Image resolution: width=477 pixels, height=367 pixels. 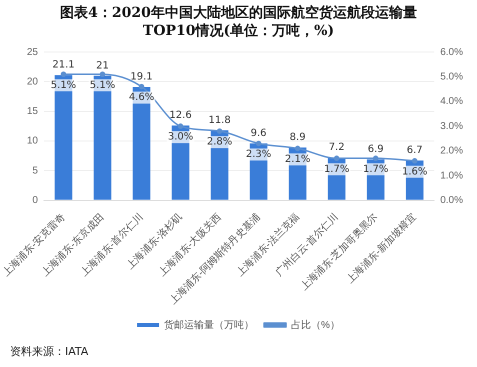 What do you see at coordinates (32, 141) in the screenshot?
I see `y-tick-label: 10` at bounding box center [32, 141].